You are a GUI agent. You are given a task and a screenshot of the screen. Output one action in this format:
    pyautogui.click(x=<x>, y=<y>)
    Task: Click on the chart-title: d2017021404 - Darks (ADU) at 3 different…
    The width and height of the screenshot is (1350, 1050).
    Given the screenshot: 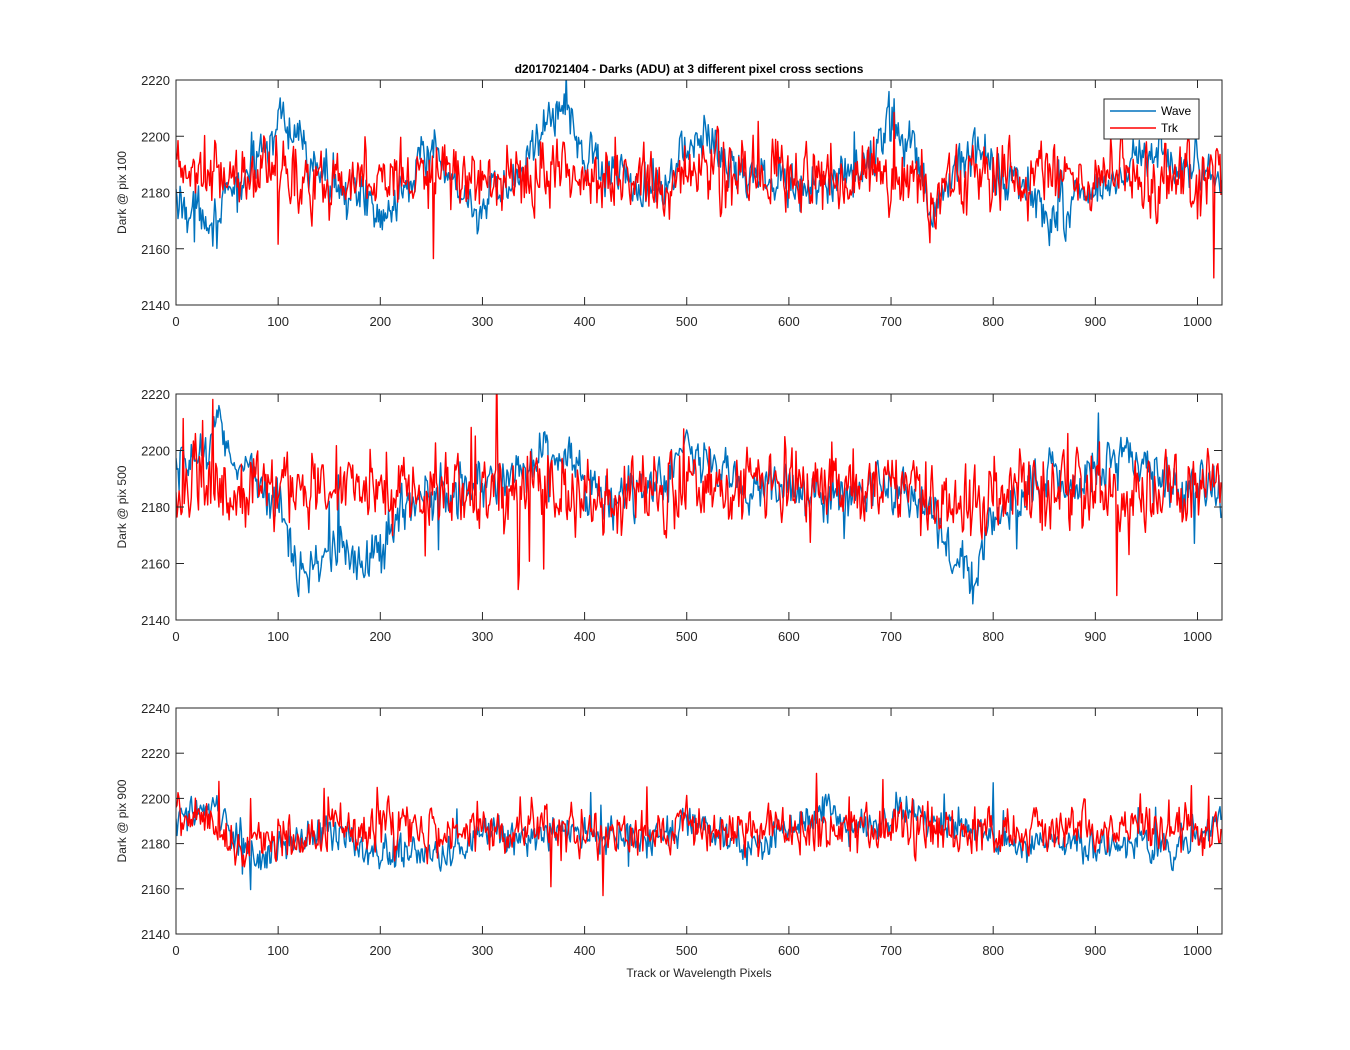 What is the action you would take?
    pyautogui.click(x=689, y=69)
    